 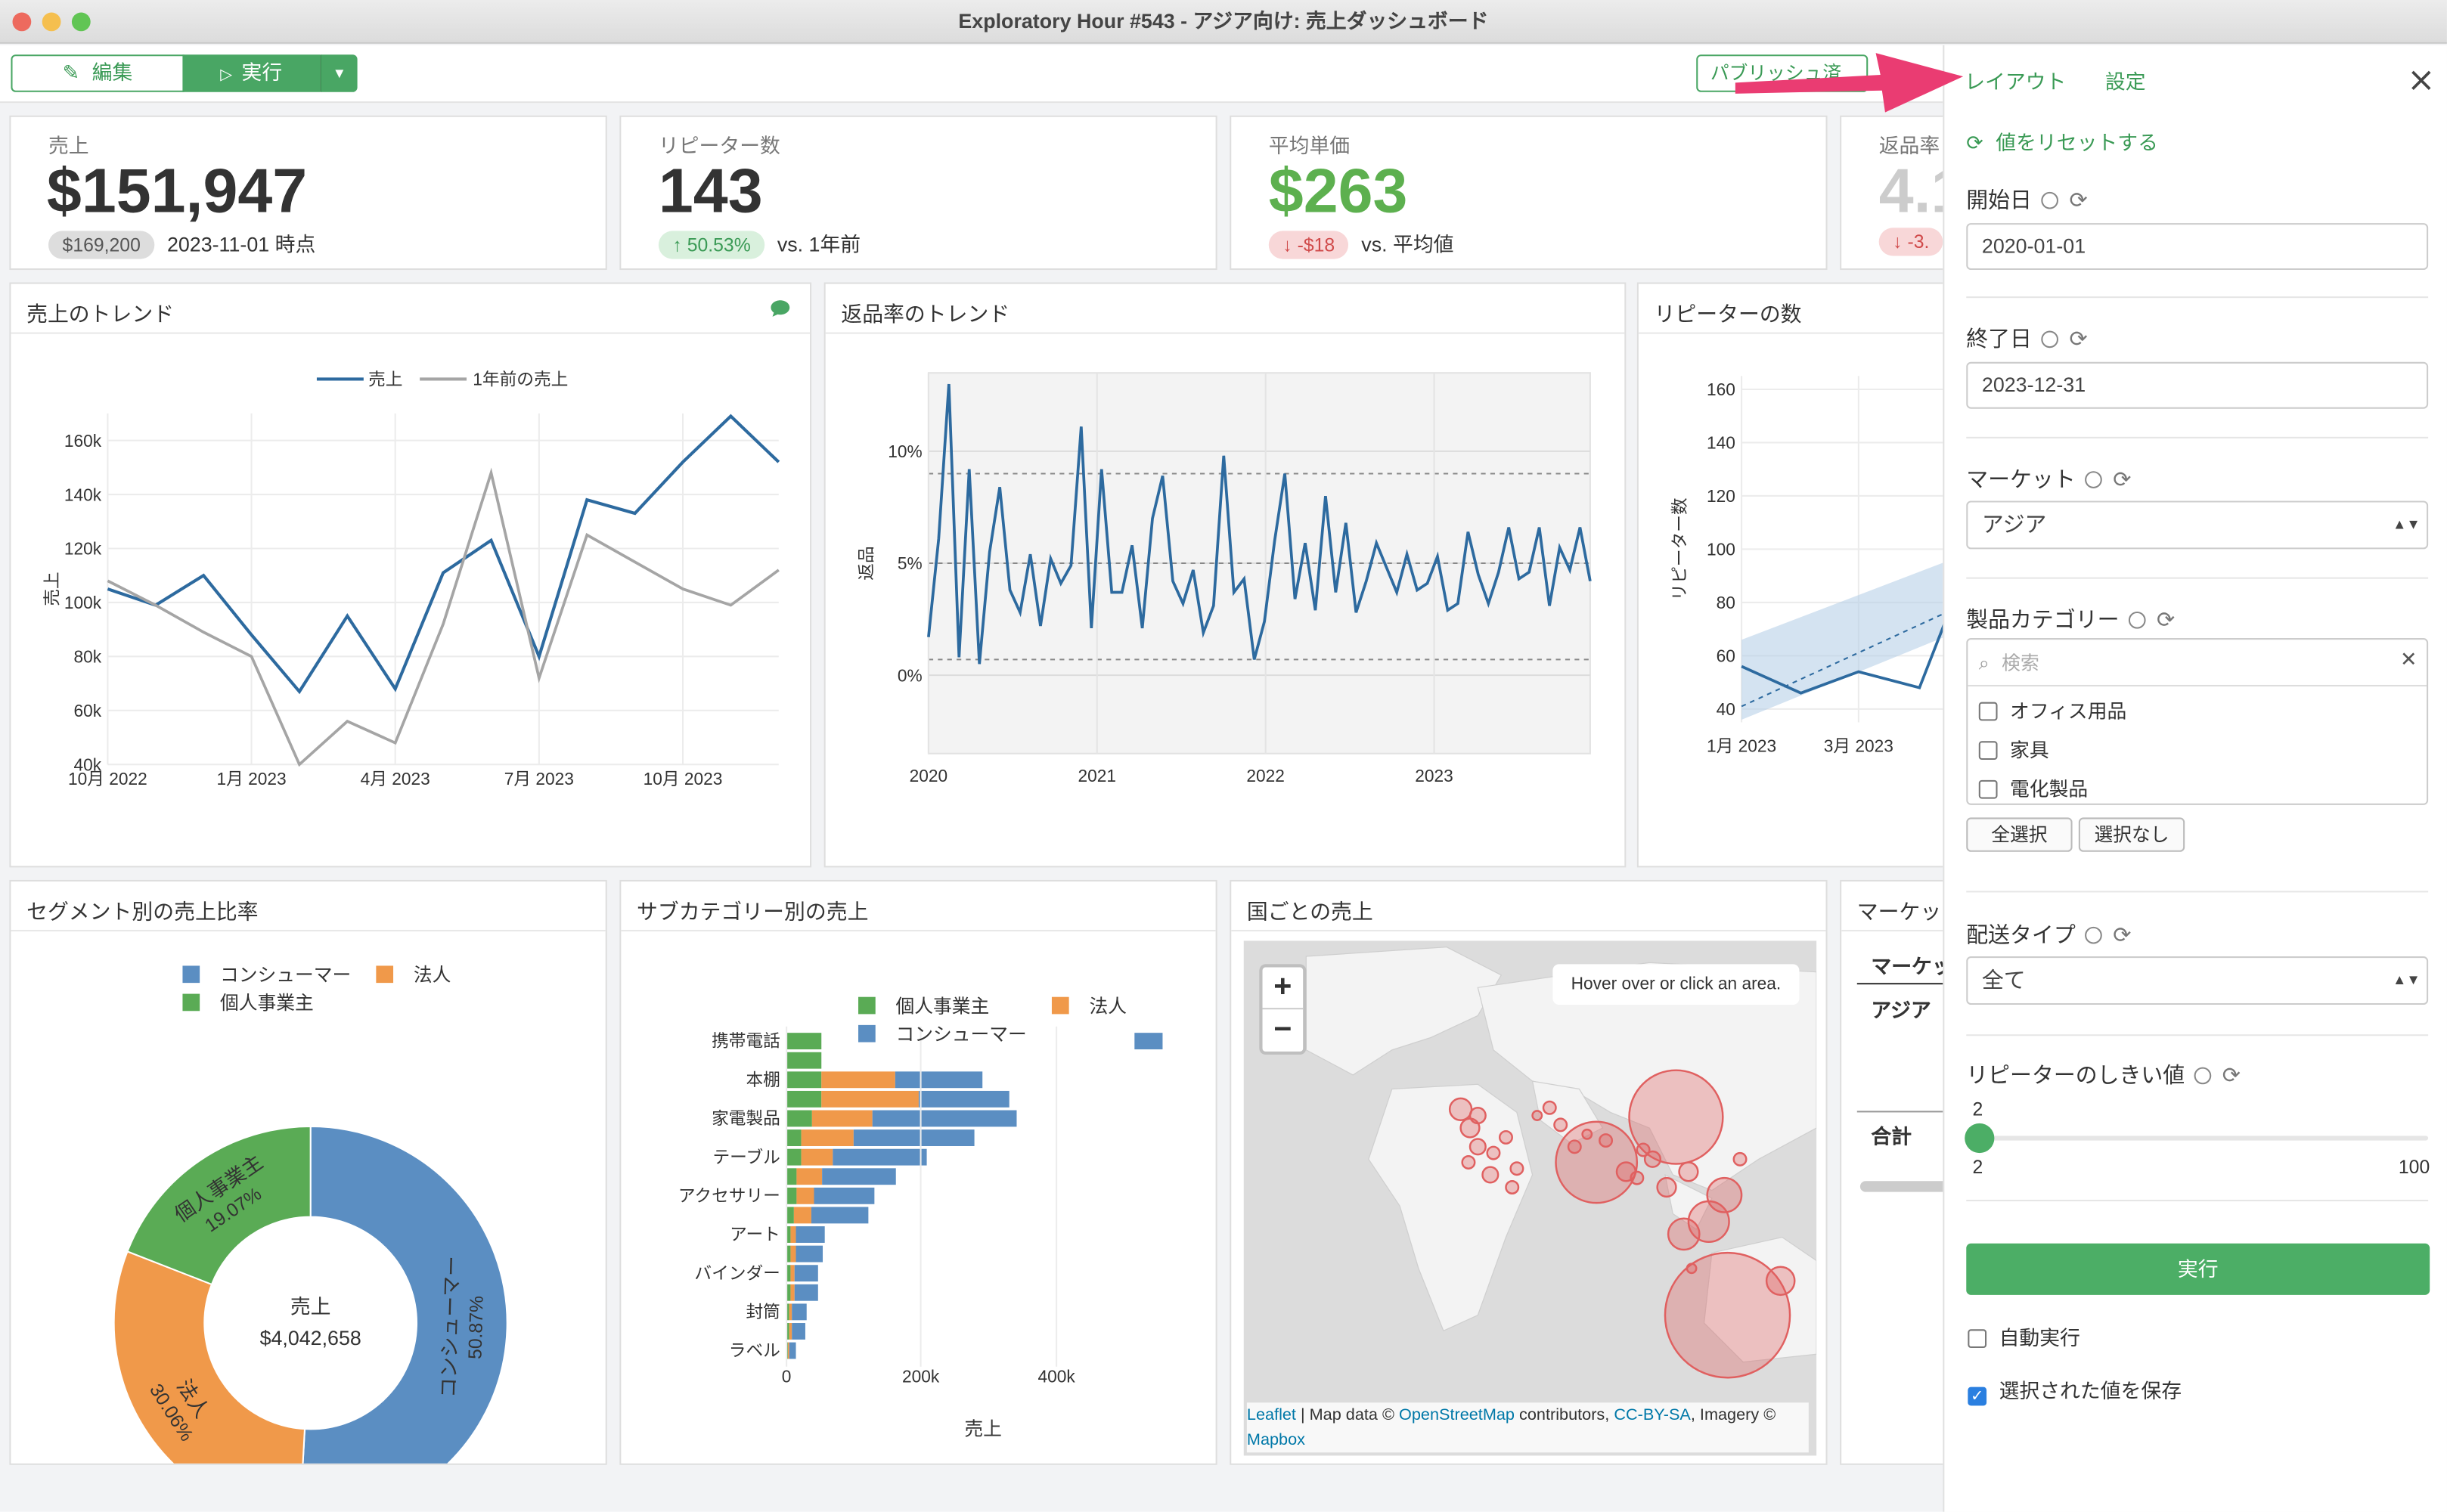 What do you see at coordinates (1407, 244) in the screenshot?
I see `kpi-note: vs. 平均値` at bounding box center [1407, 244].